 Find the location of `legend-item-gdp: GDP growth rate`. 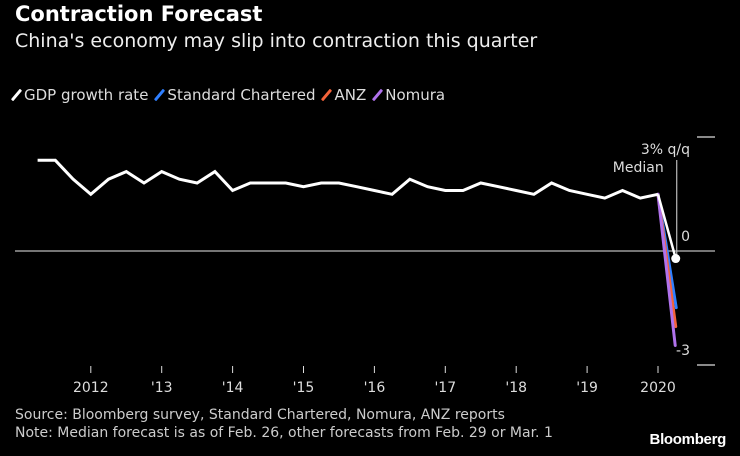

legend-item-gdp: GDP growth rate is located at coordinates (79, 95).